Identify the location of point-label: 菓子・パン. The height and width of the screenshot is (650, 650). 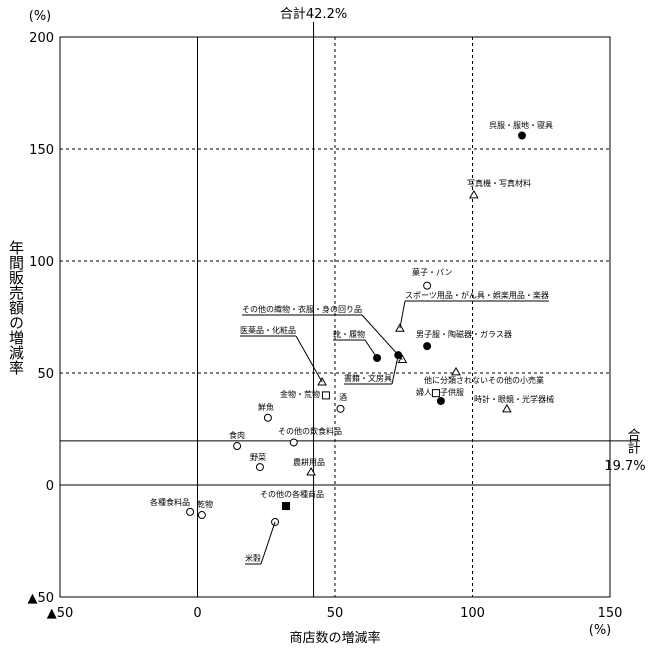
(432, 272).